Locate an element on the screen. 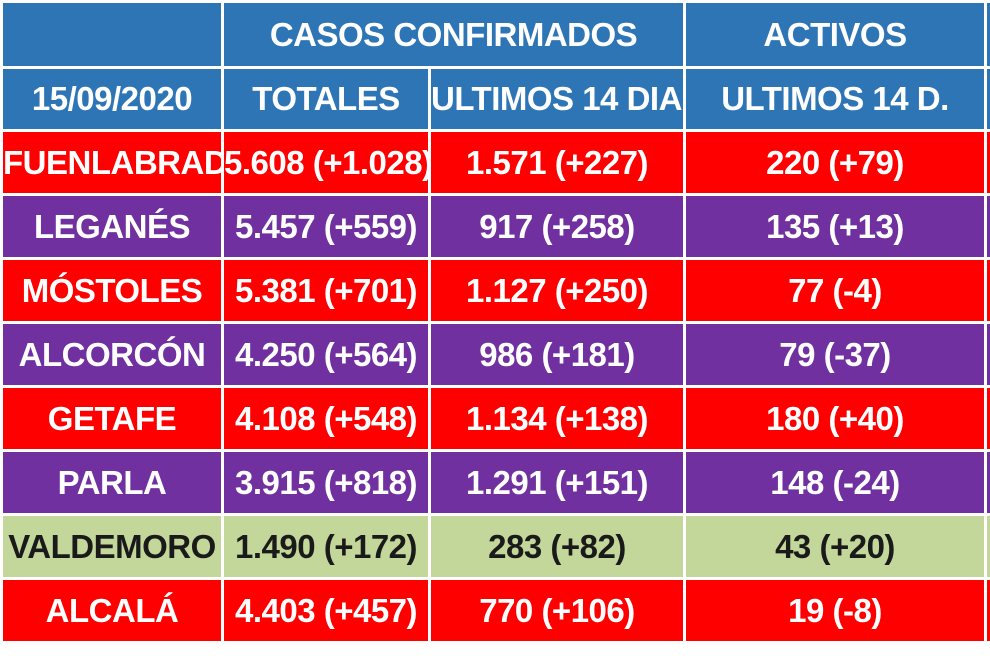 Image resolution: width=990 pixels, height=663 pixels. activos14-cell: 77 (-4) is located at coordinates (835, 290).